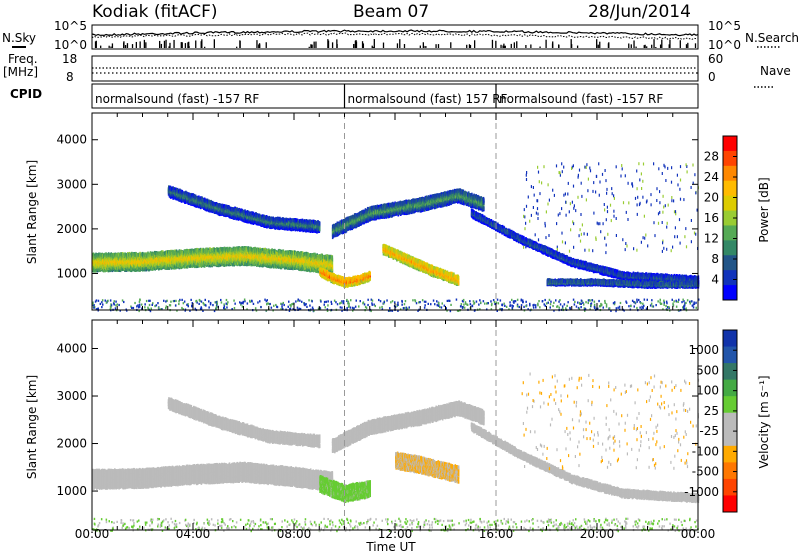  I want to click on nsky-series, so click(395, 33).